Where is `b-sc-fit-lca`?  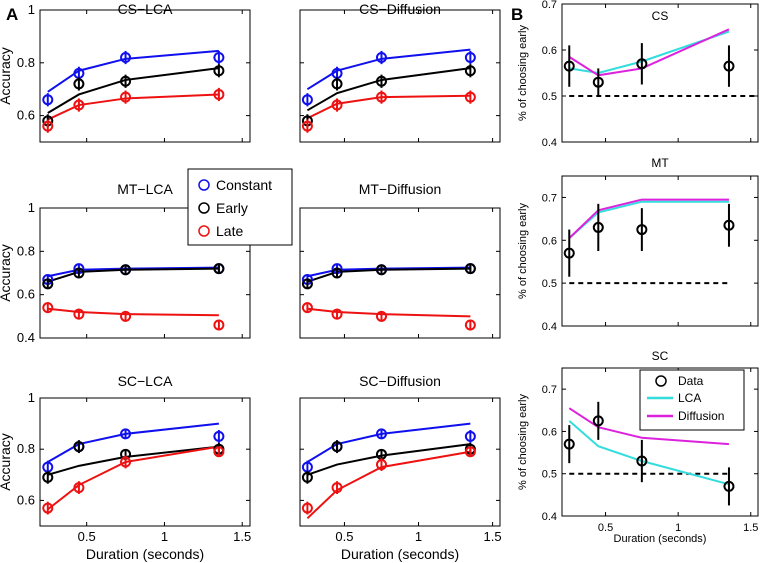
b-sc-fit-lca is located at coordinates (649, 453).